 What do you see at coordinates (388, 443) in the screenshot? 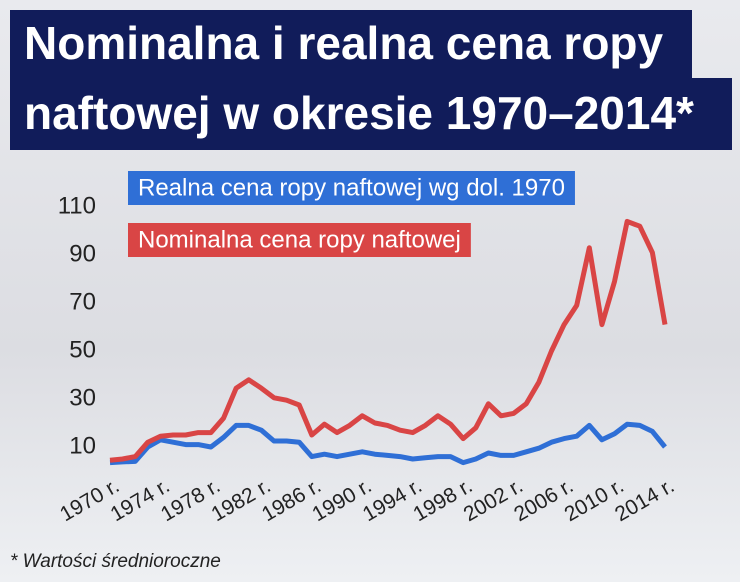
I see `series-line` at bounding box center [388, 443].